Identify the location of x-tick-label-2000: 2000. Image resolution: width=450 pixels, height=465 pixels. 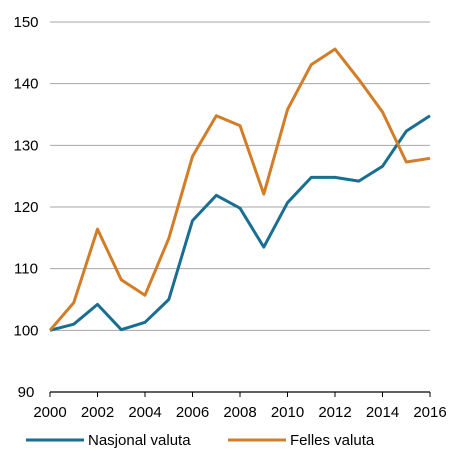
(49, 412).